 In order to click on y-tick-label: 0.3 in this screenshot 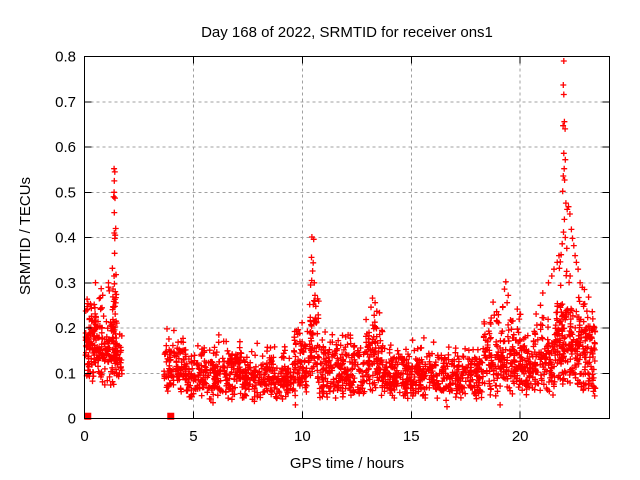, I will do `click(65, 283)`.